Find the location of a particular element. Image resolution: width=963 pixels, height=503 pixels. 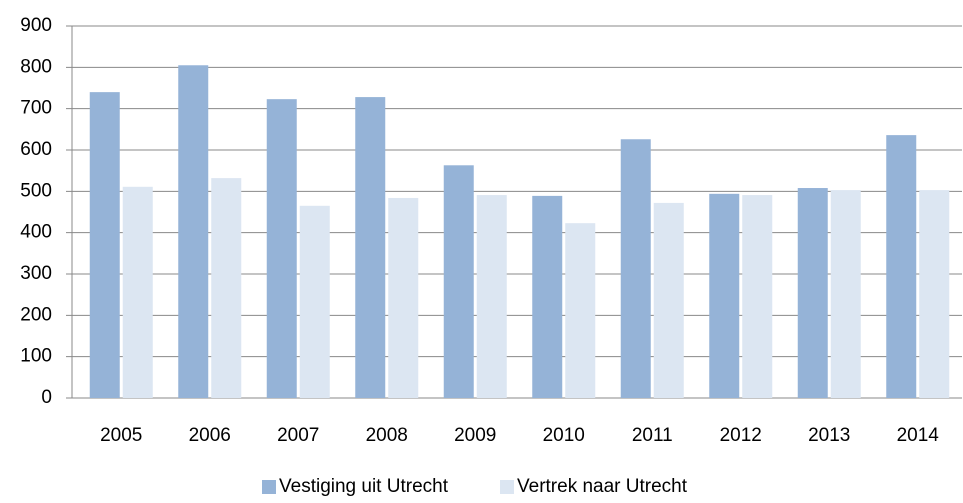

y-tick-label: 100 is located at coordinates (36, 356).